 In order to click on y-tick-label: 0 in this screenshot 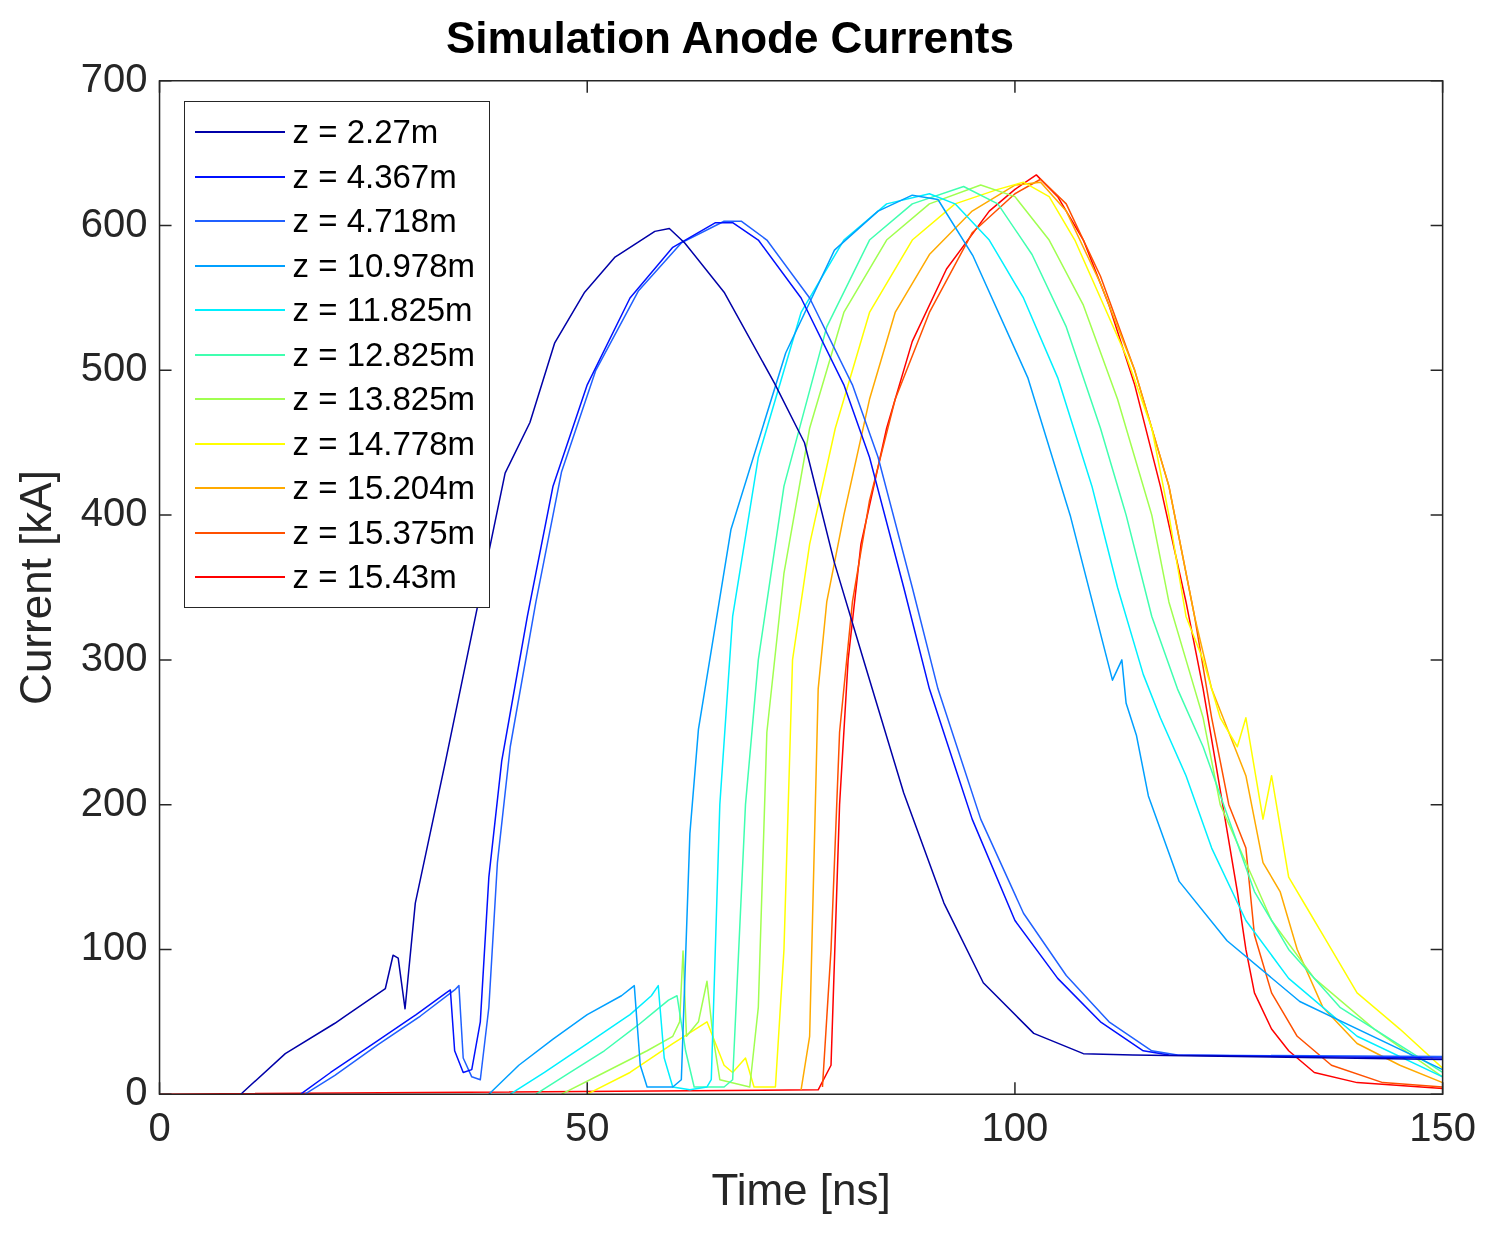, I will do `click(136, 1091)`.